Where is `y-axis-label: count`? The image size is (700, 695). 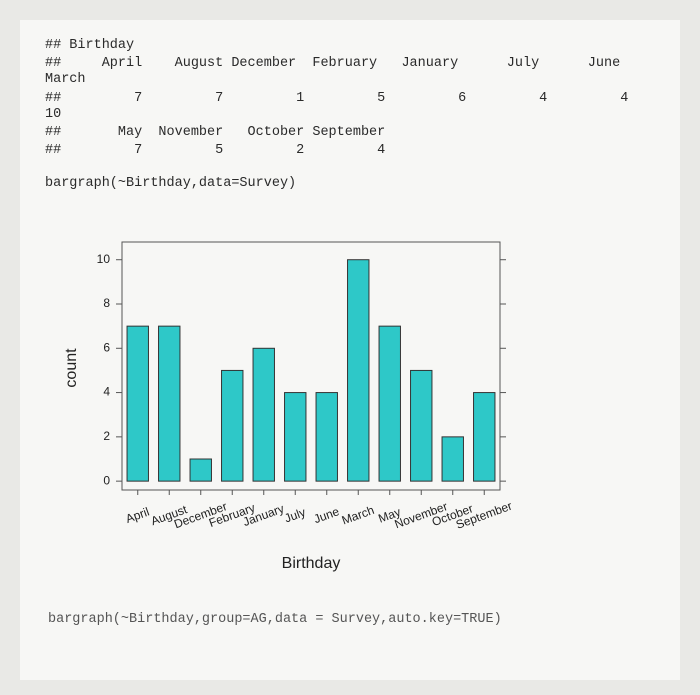 y-axis-label: count is located at coordinates (71, 368).